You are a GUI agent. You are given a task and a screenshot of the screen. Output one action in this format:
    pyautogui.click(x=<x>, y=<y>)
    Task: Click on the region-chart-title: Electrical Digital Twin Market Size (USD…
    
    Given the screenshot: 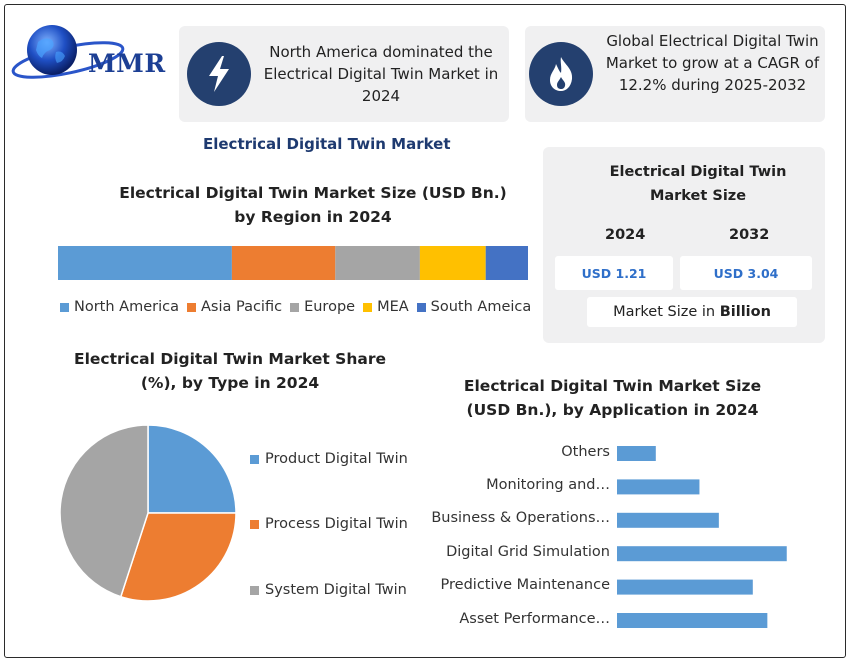 What is the action you would take?
    pyautogui.click(x=313, y=205)
    